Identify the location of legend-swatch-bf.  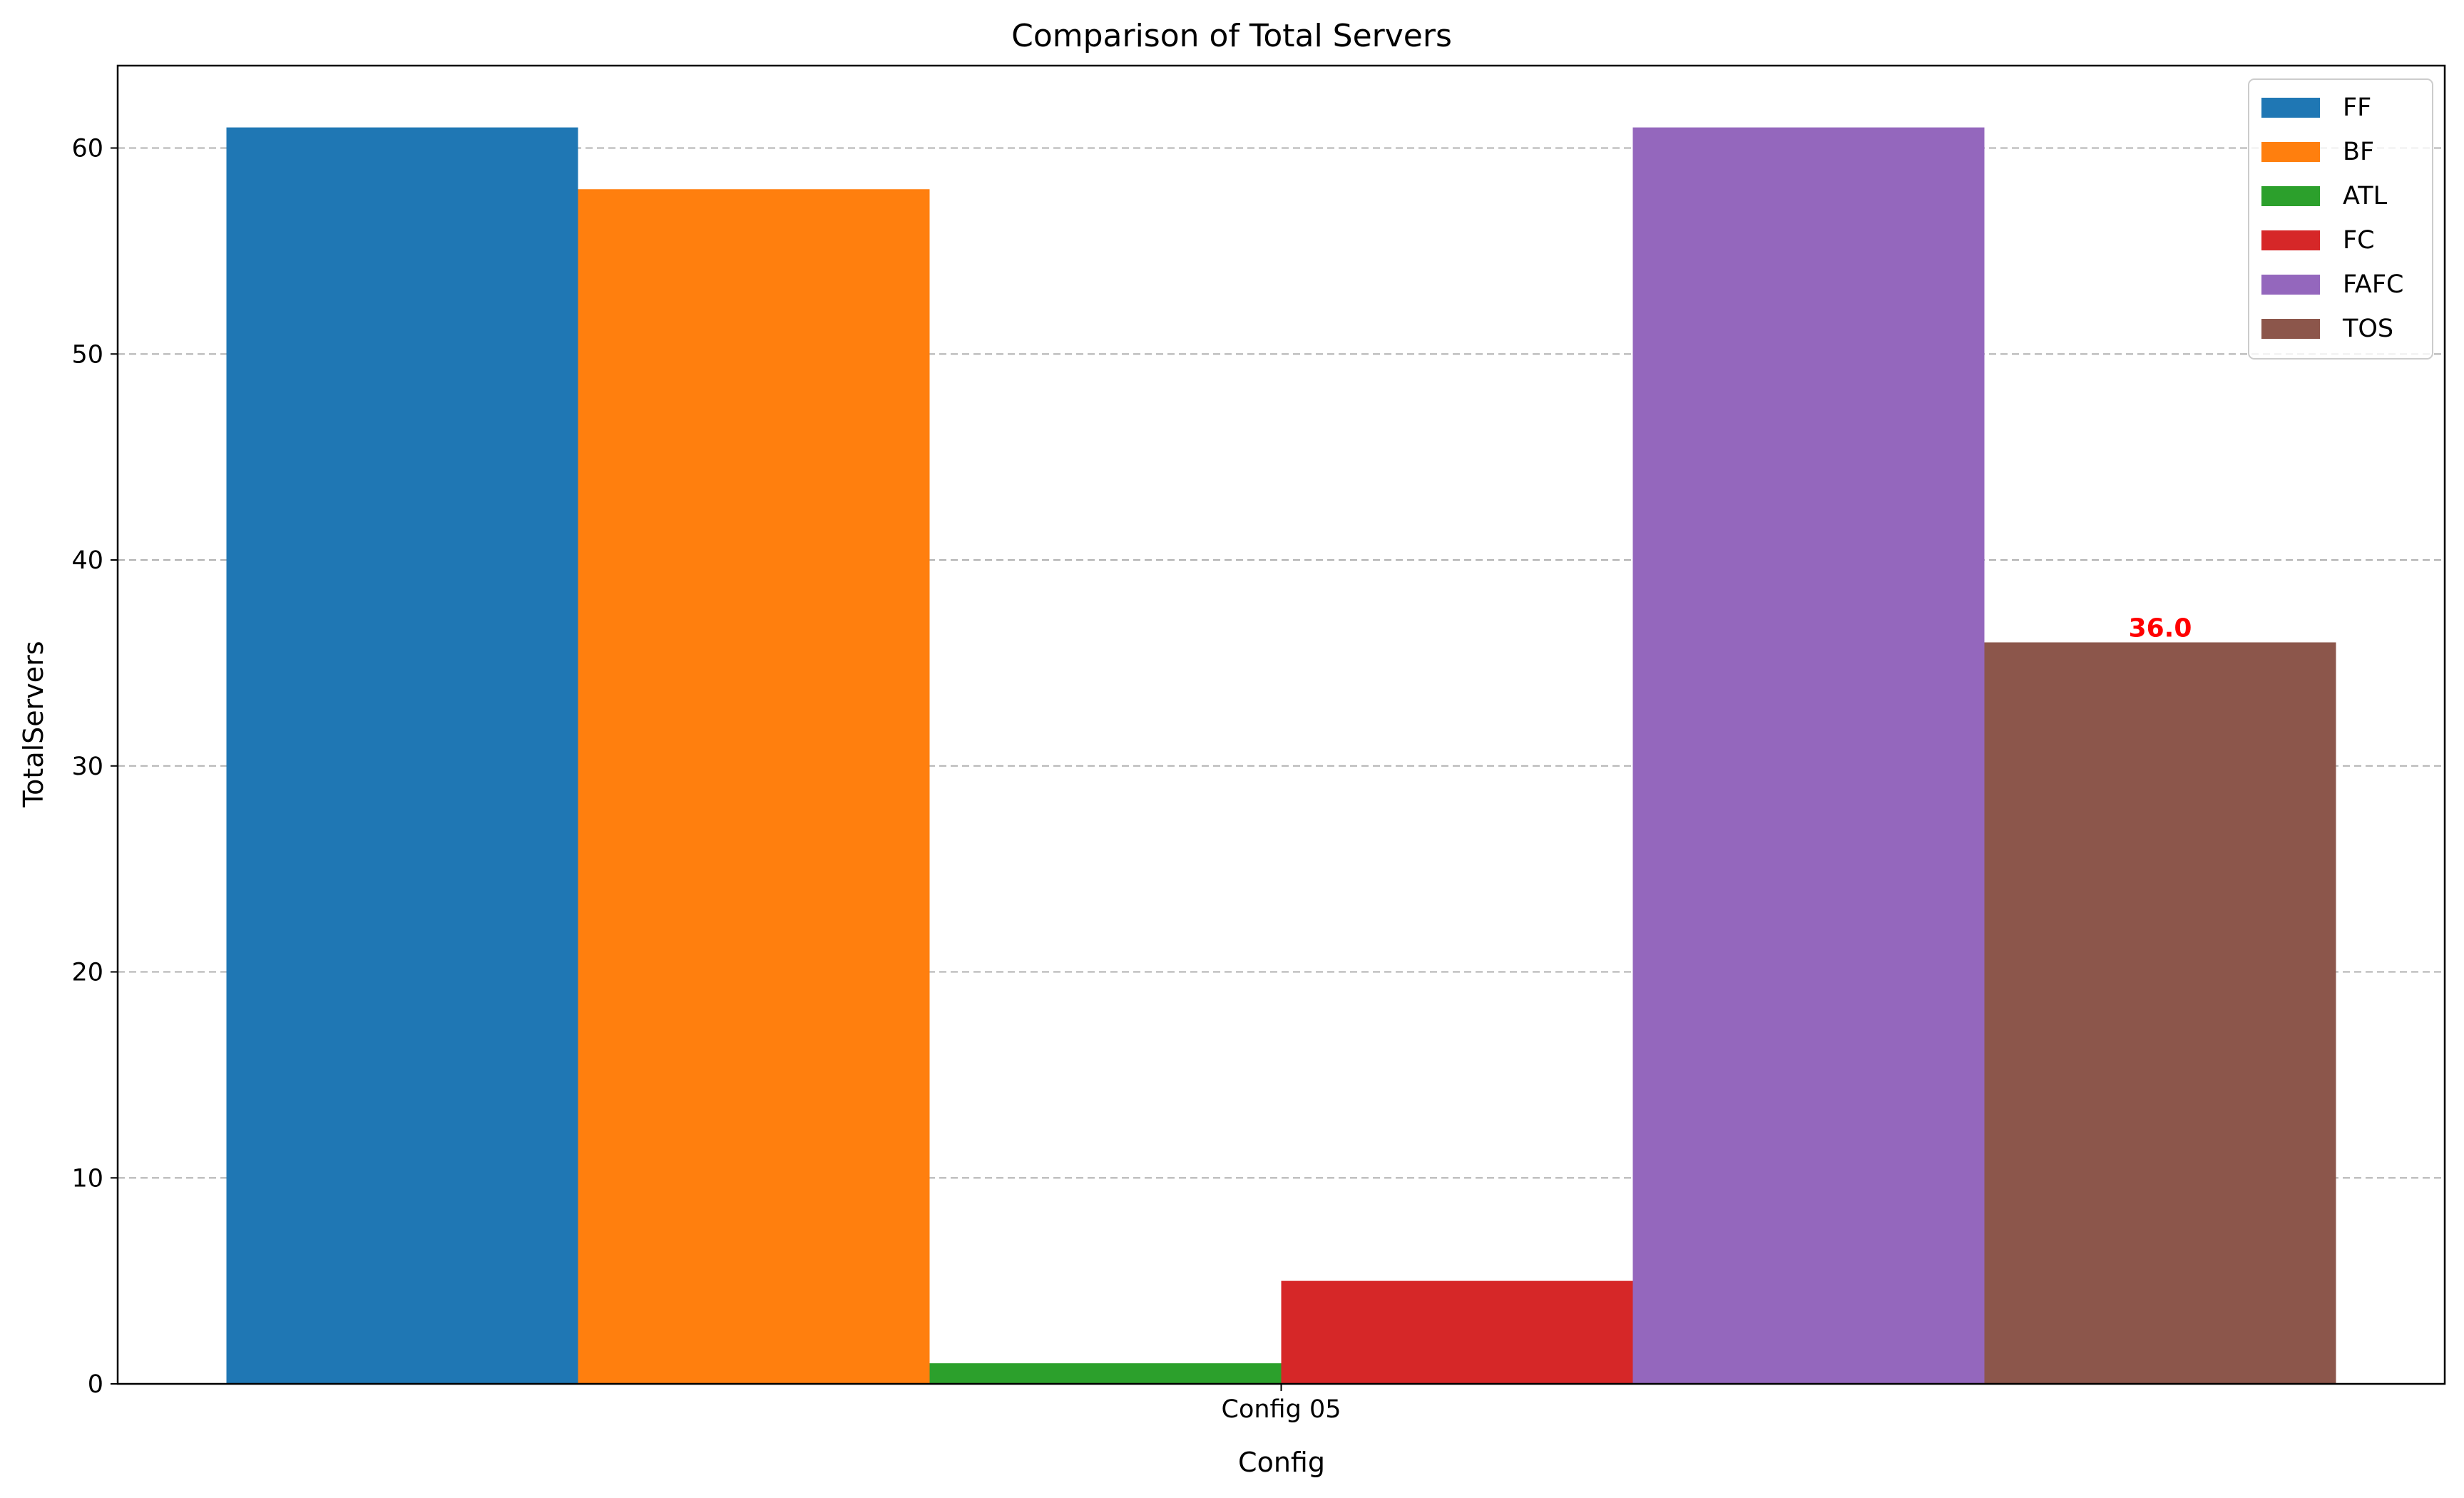
(2290, 152).